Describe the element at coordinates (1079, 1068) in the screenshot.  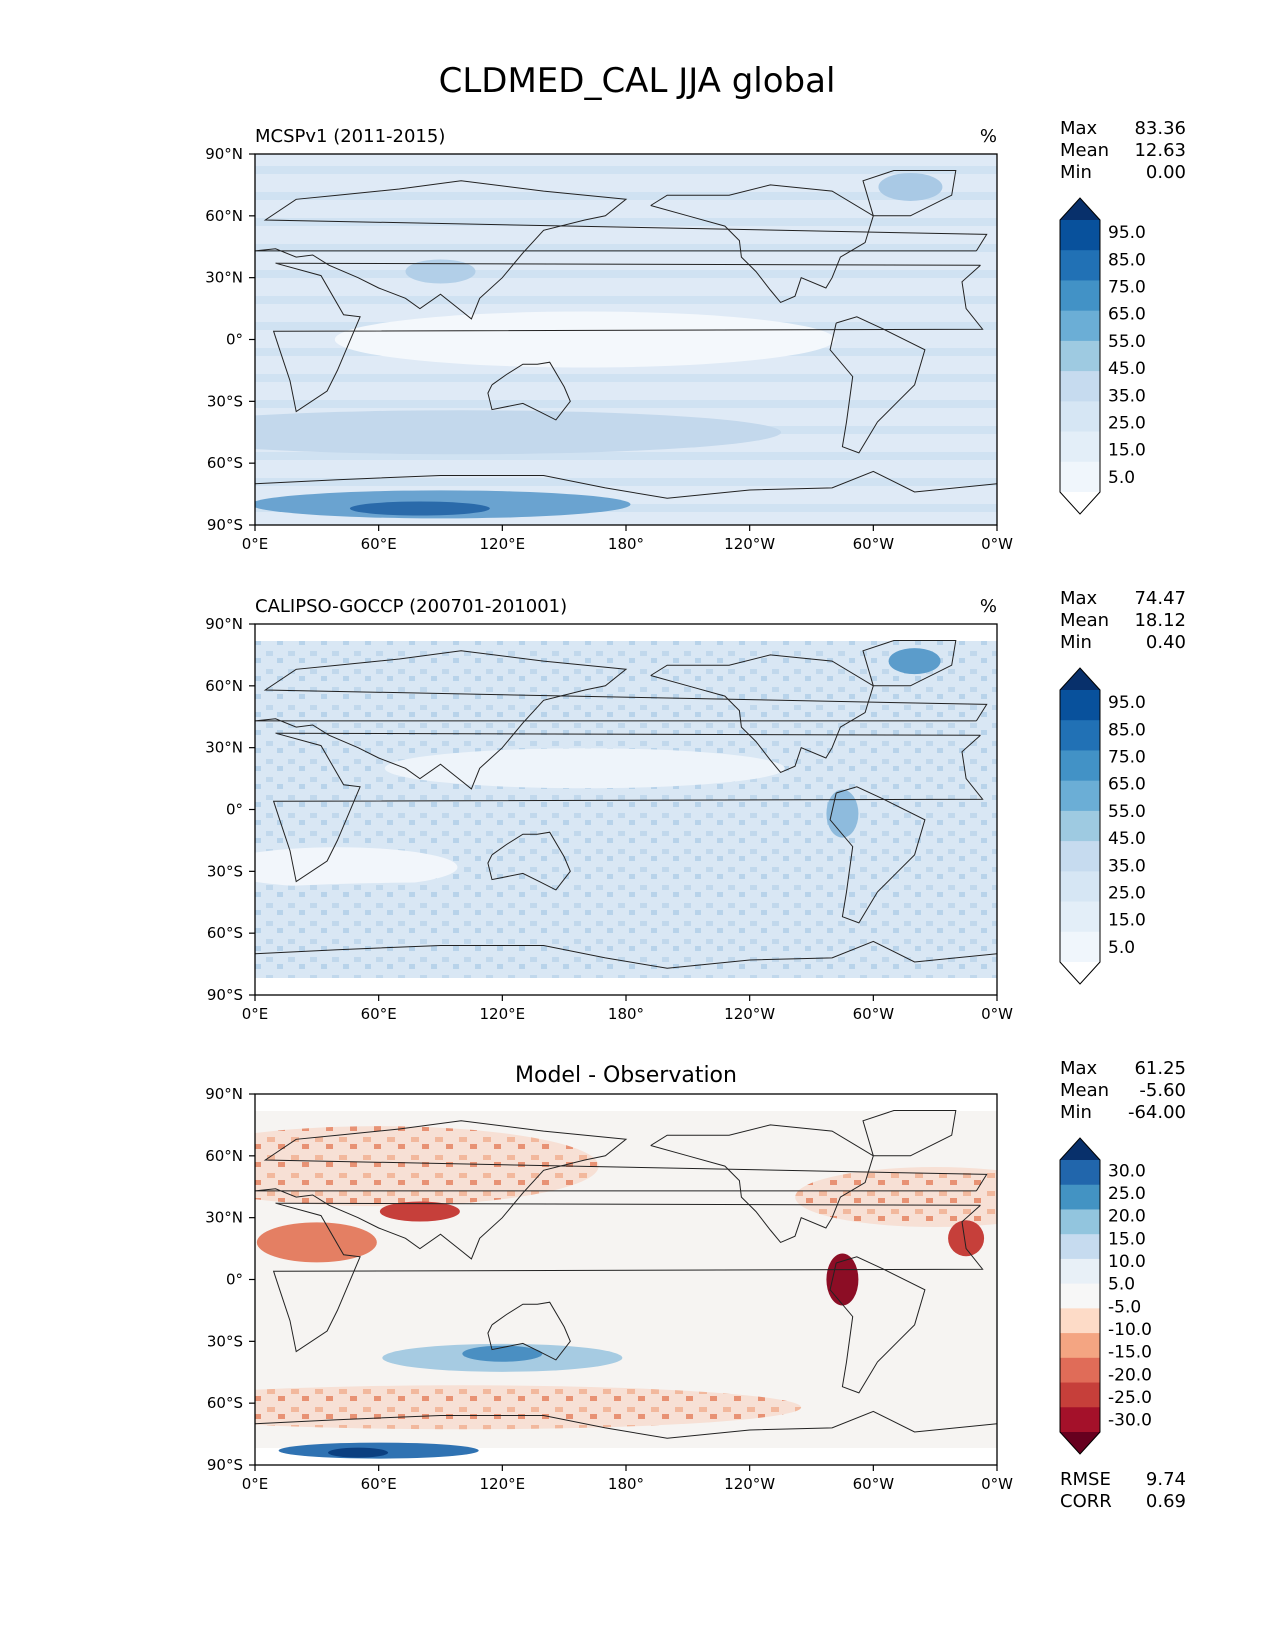
I see `stat-name-max: Max` at that location.